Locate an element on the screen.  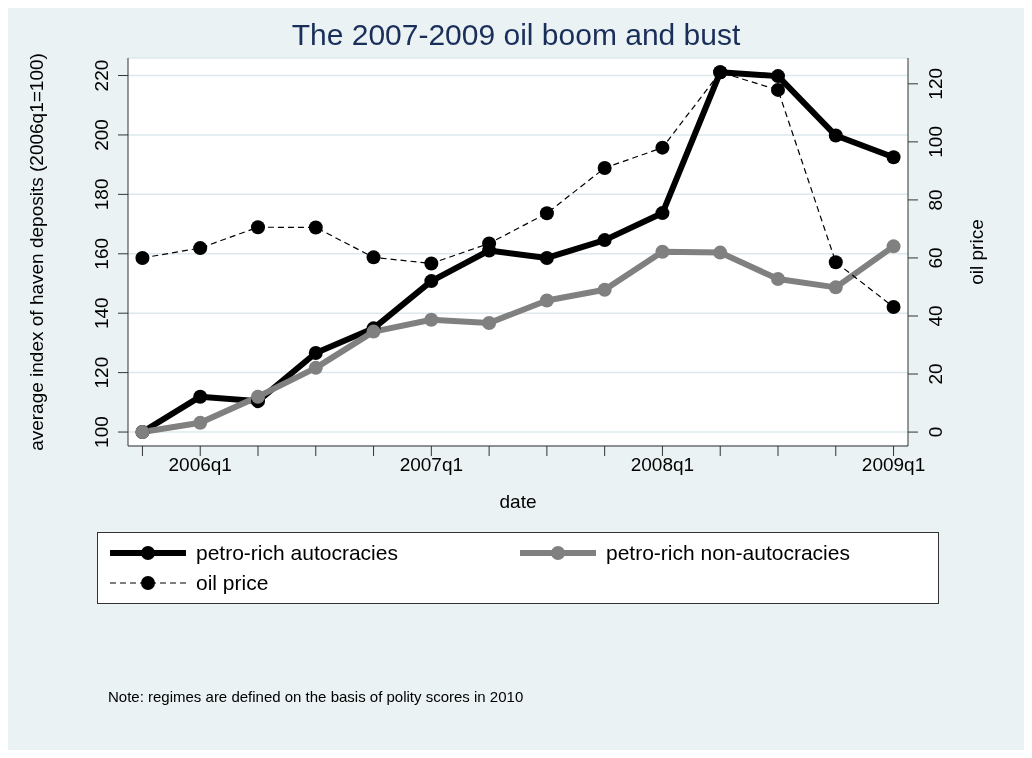
y2-tick-label: 100 is located at coordinates (935, 142).